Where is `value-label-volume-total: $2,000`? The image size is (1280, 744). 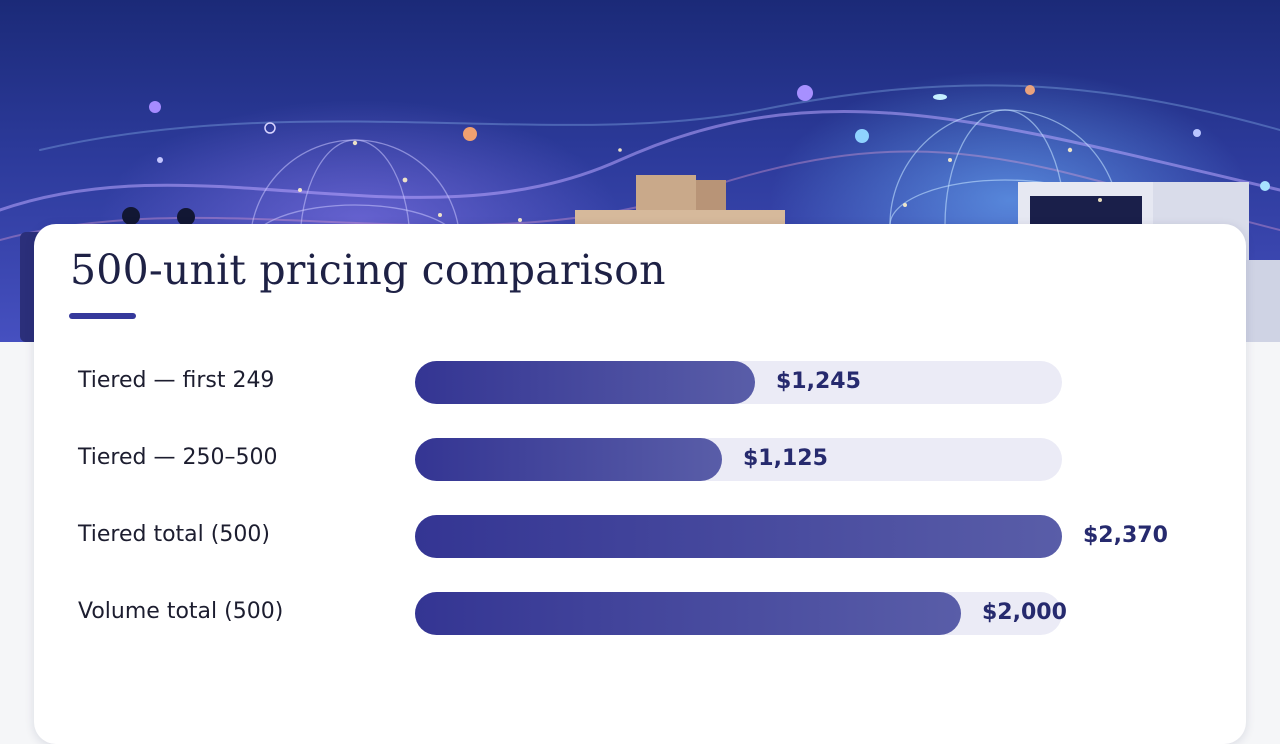 value-label-volume-total: $2,000 is located at coordinates (1024, 612).